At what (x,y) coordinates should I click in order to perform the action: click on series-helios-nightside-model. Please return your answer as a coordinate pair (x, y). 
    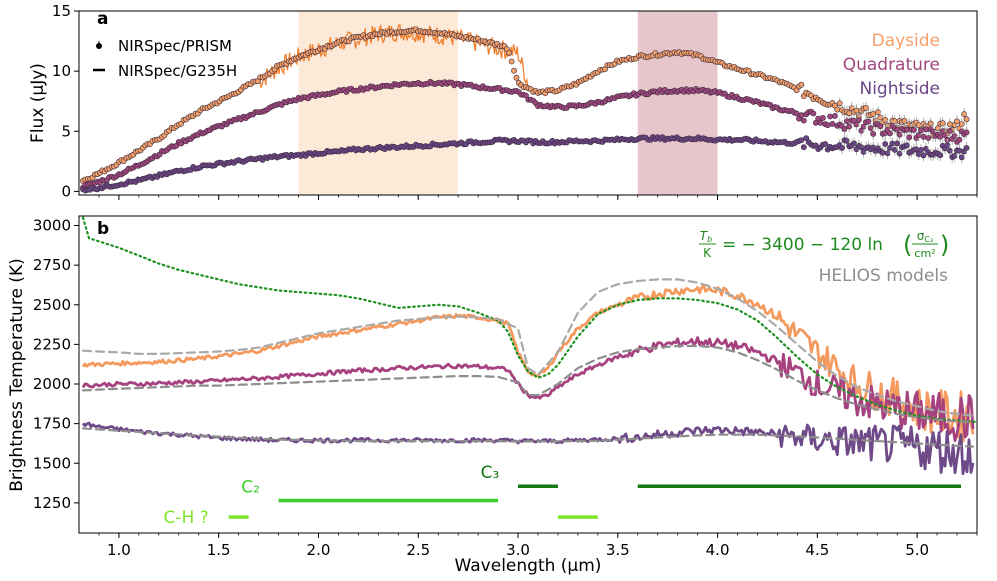
    Looking at the image, I should click on (528, 437).